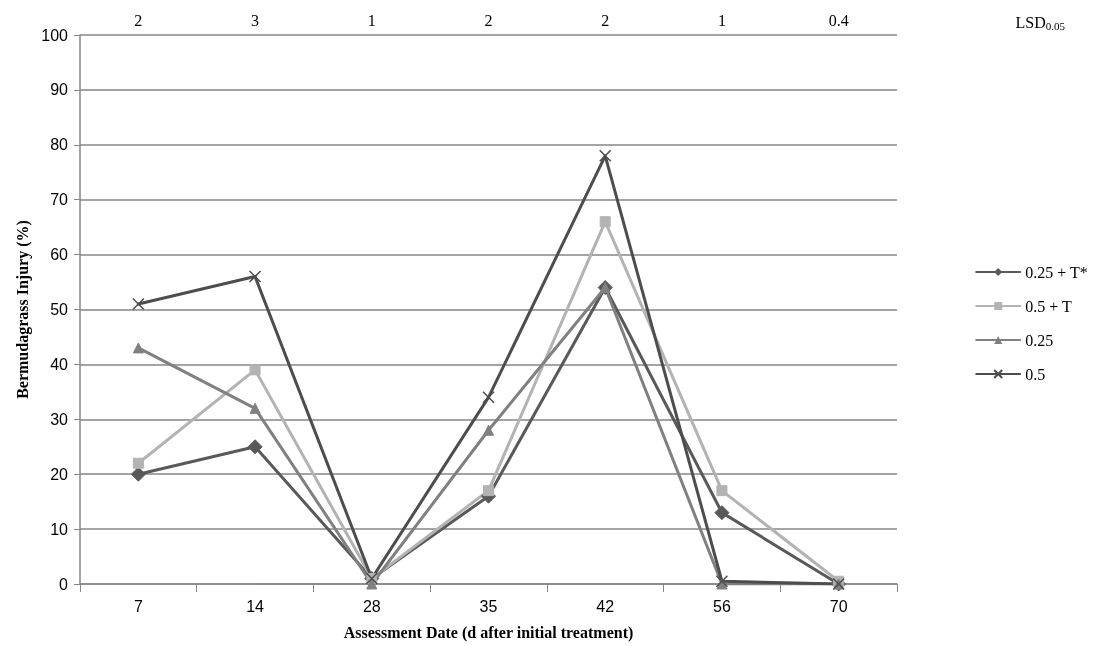 This screenshot has height=646, width=1101. Describe the element at coordinates (59, 200) in the screenshot. I see `y-tick-label: 70` at that location.